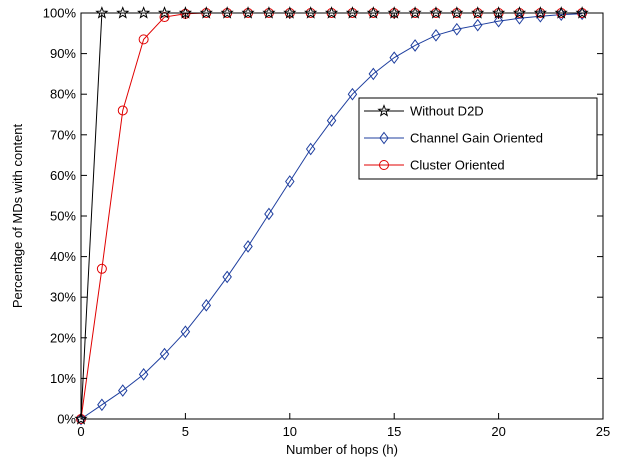 The width and height of the screenshot is (626, 464). Describe the element at coordinates (394, 431) in the screenshot. I see `x-tick-label: 15` at that location.